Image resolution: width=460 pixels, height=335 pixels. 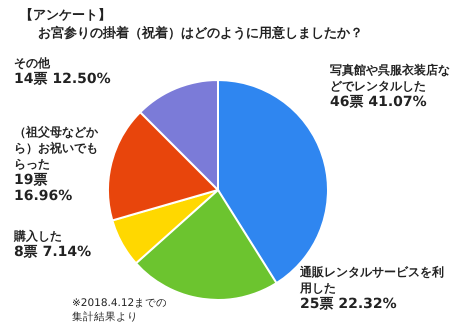 What do you see at coordinates (372, 280) in the screenshot?
I see `slice-label: 通販レンタルサービスを利用した` at bounding box center [372, 280].